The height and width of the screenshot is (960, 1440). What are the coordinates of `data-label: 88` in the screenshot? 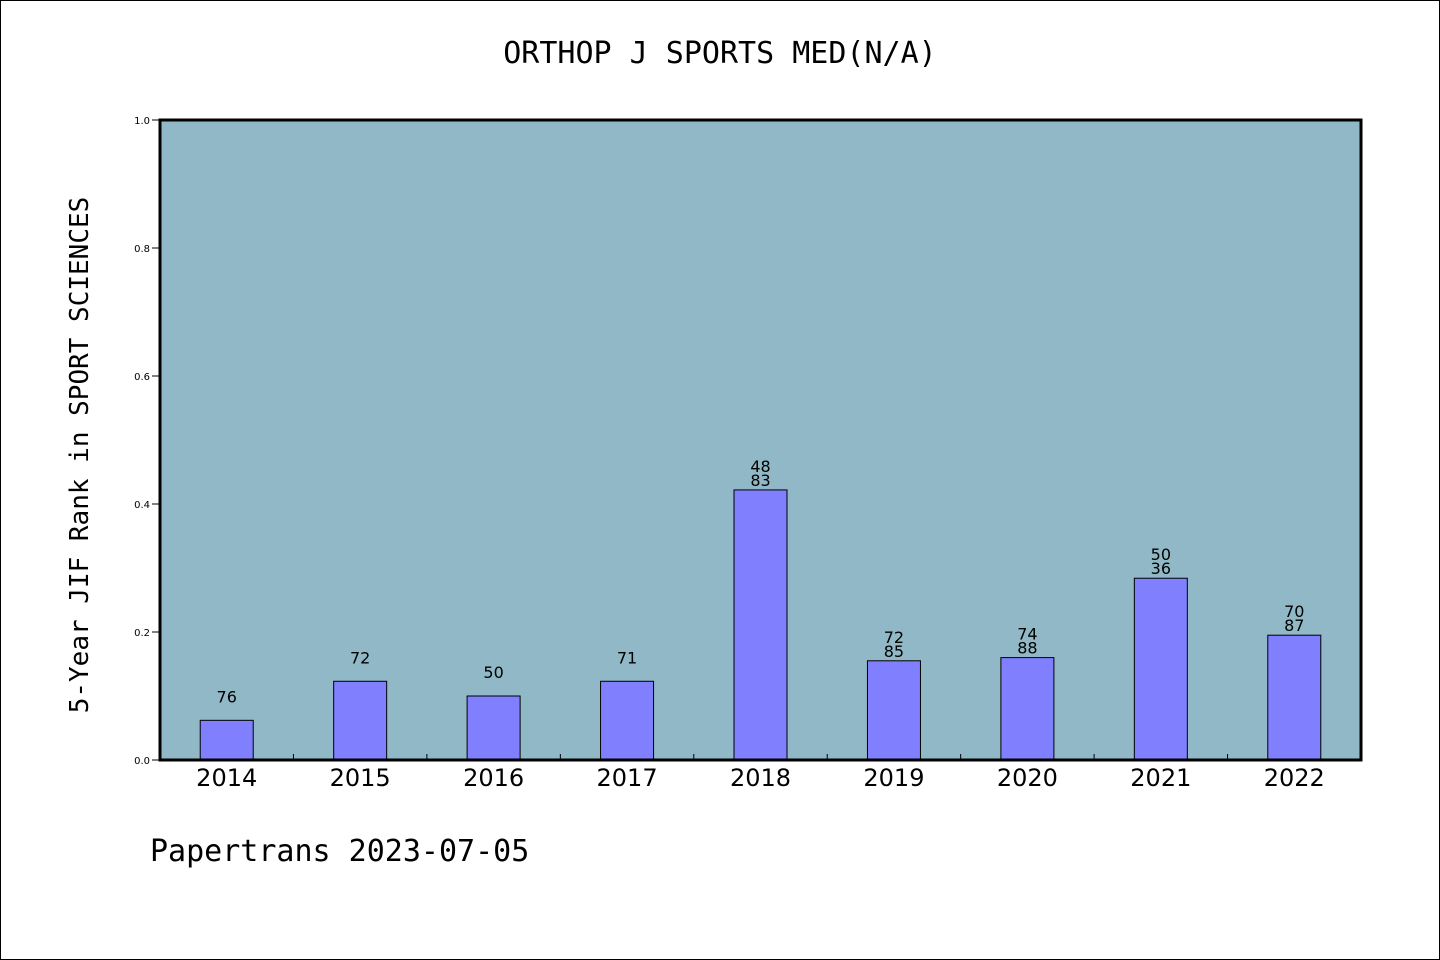 It's located at (1027, 648).